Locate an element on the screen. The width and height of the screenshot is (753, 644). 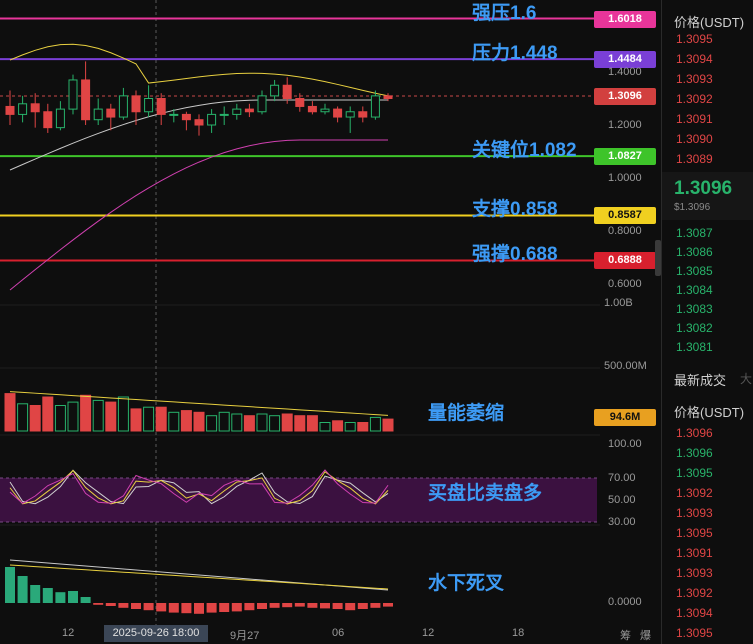
level-label-3: 支撑0.858 is located at coordinates (515, 210).